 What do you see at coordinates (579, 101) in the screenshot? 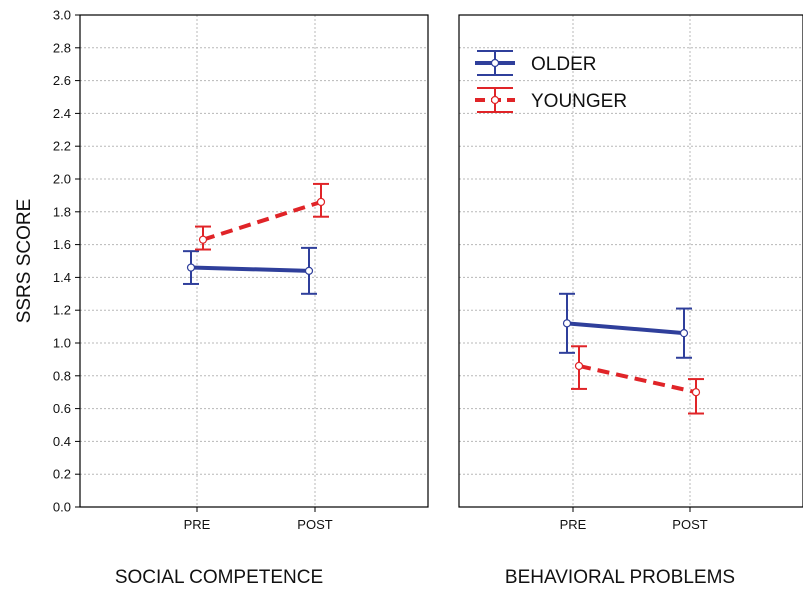
I see `legend-label: YOUNGER` at bounding box center [579, 101].